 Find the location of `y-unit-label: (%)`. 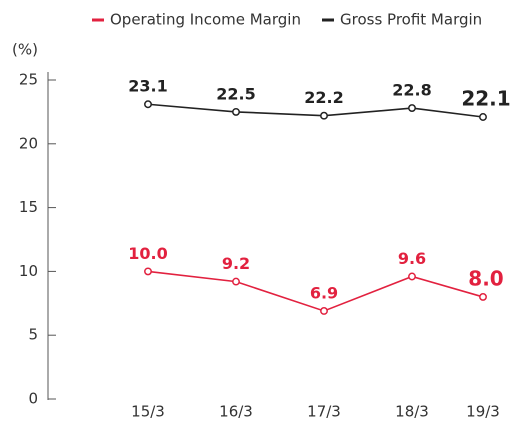

y-unit-label: (%) is located at coordinates (25, 50).